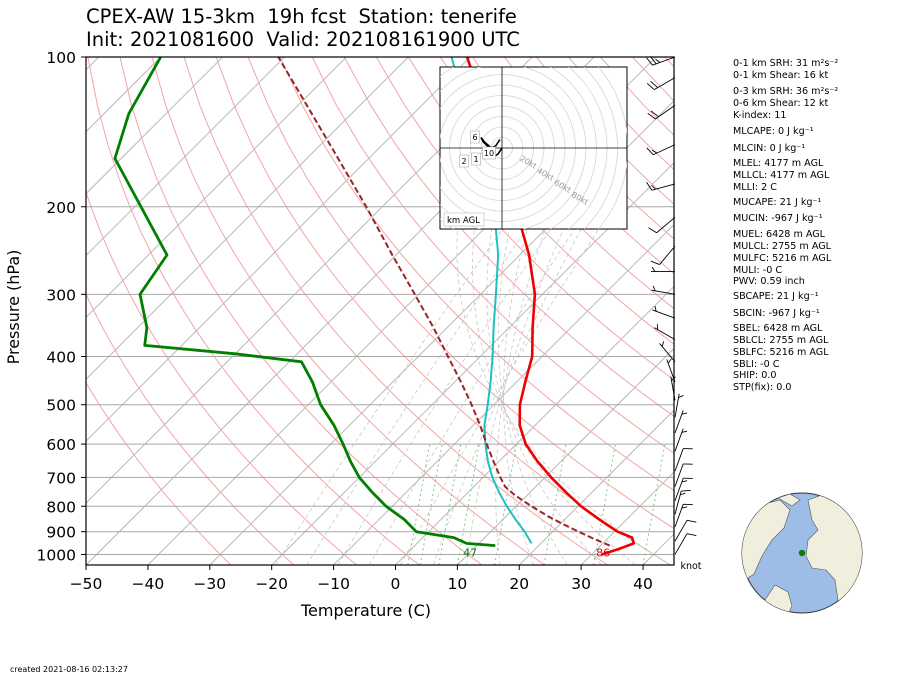 This screenshot has height=675, width=906. I want to click on x-axis-label: Temperature (C), so click(365, 610).